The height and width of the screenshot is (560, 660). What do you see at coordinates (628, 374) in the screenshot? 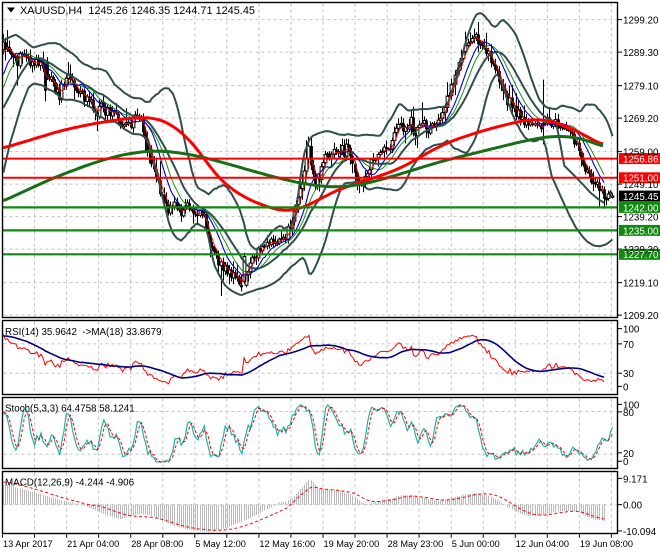
I see `svg-text: 30` at bounding box center [628, 374].